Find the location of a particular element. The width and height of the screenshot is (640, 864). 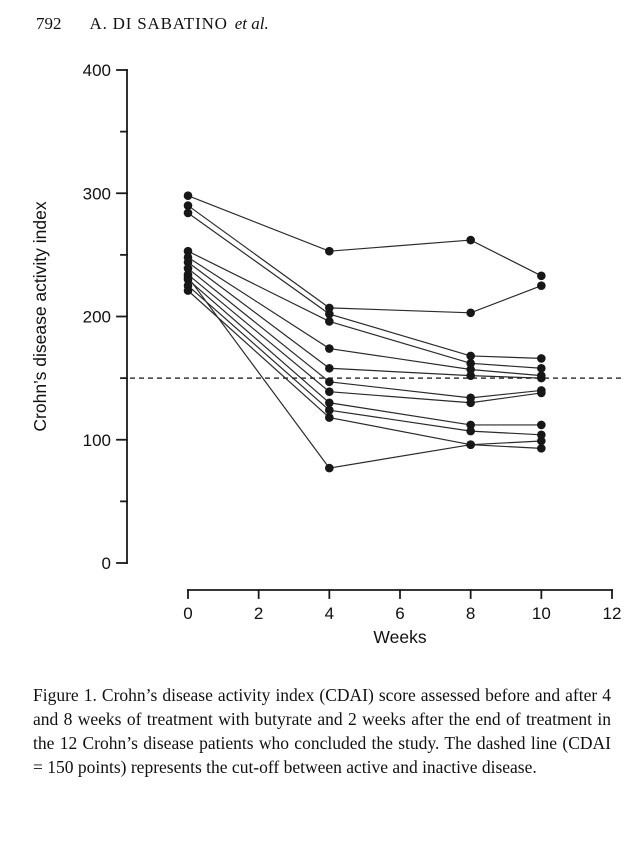

x-tick-label: 12 is located at coordinates (612, 613).